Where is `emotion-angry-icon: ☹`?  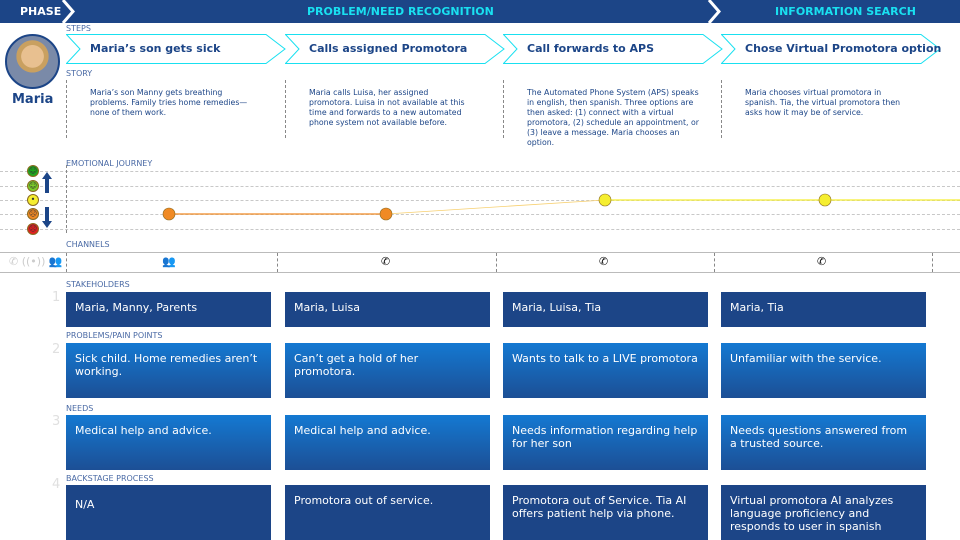 emotion-angry-icon: ☹ is located at coordinates (33, 229).